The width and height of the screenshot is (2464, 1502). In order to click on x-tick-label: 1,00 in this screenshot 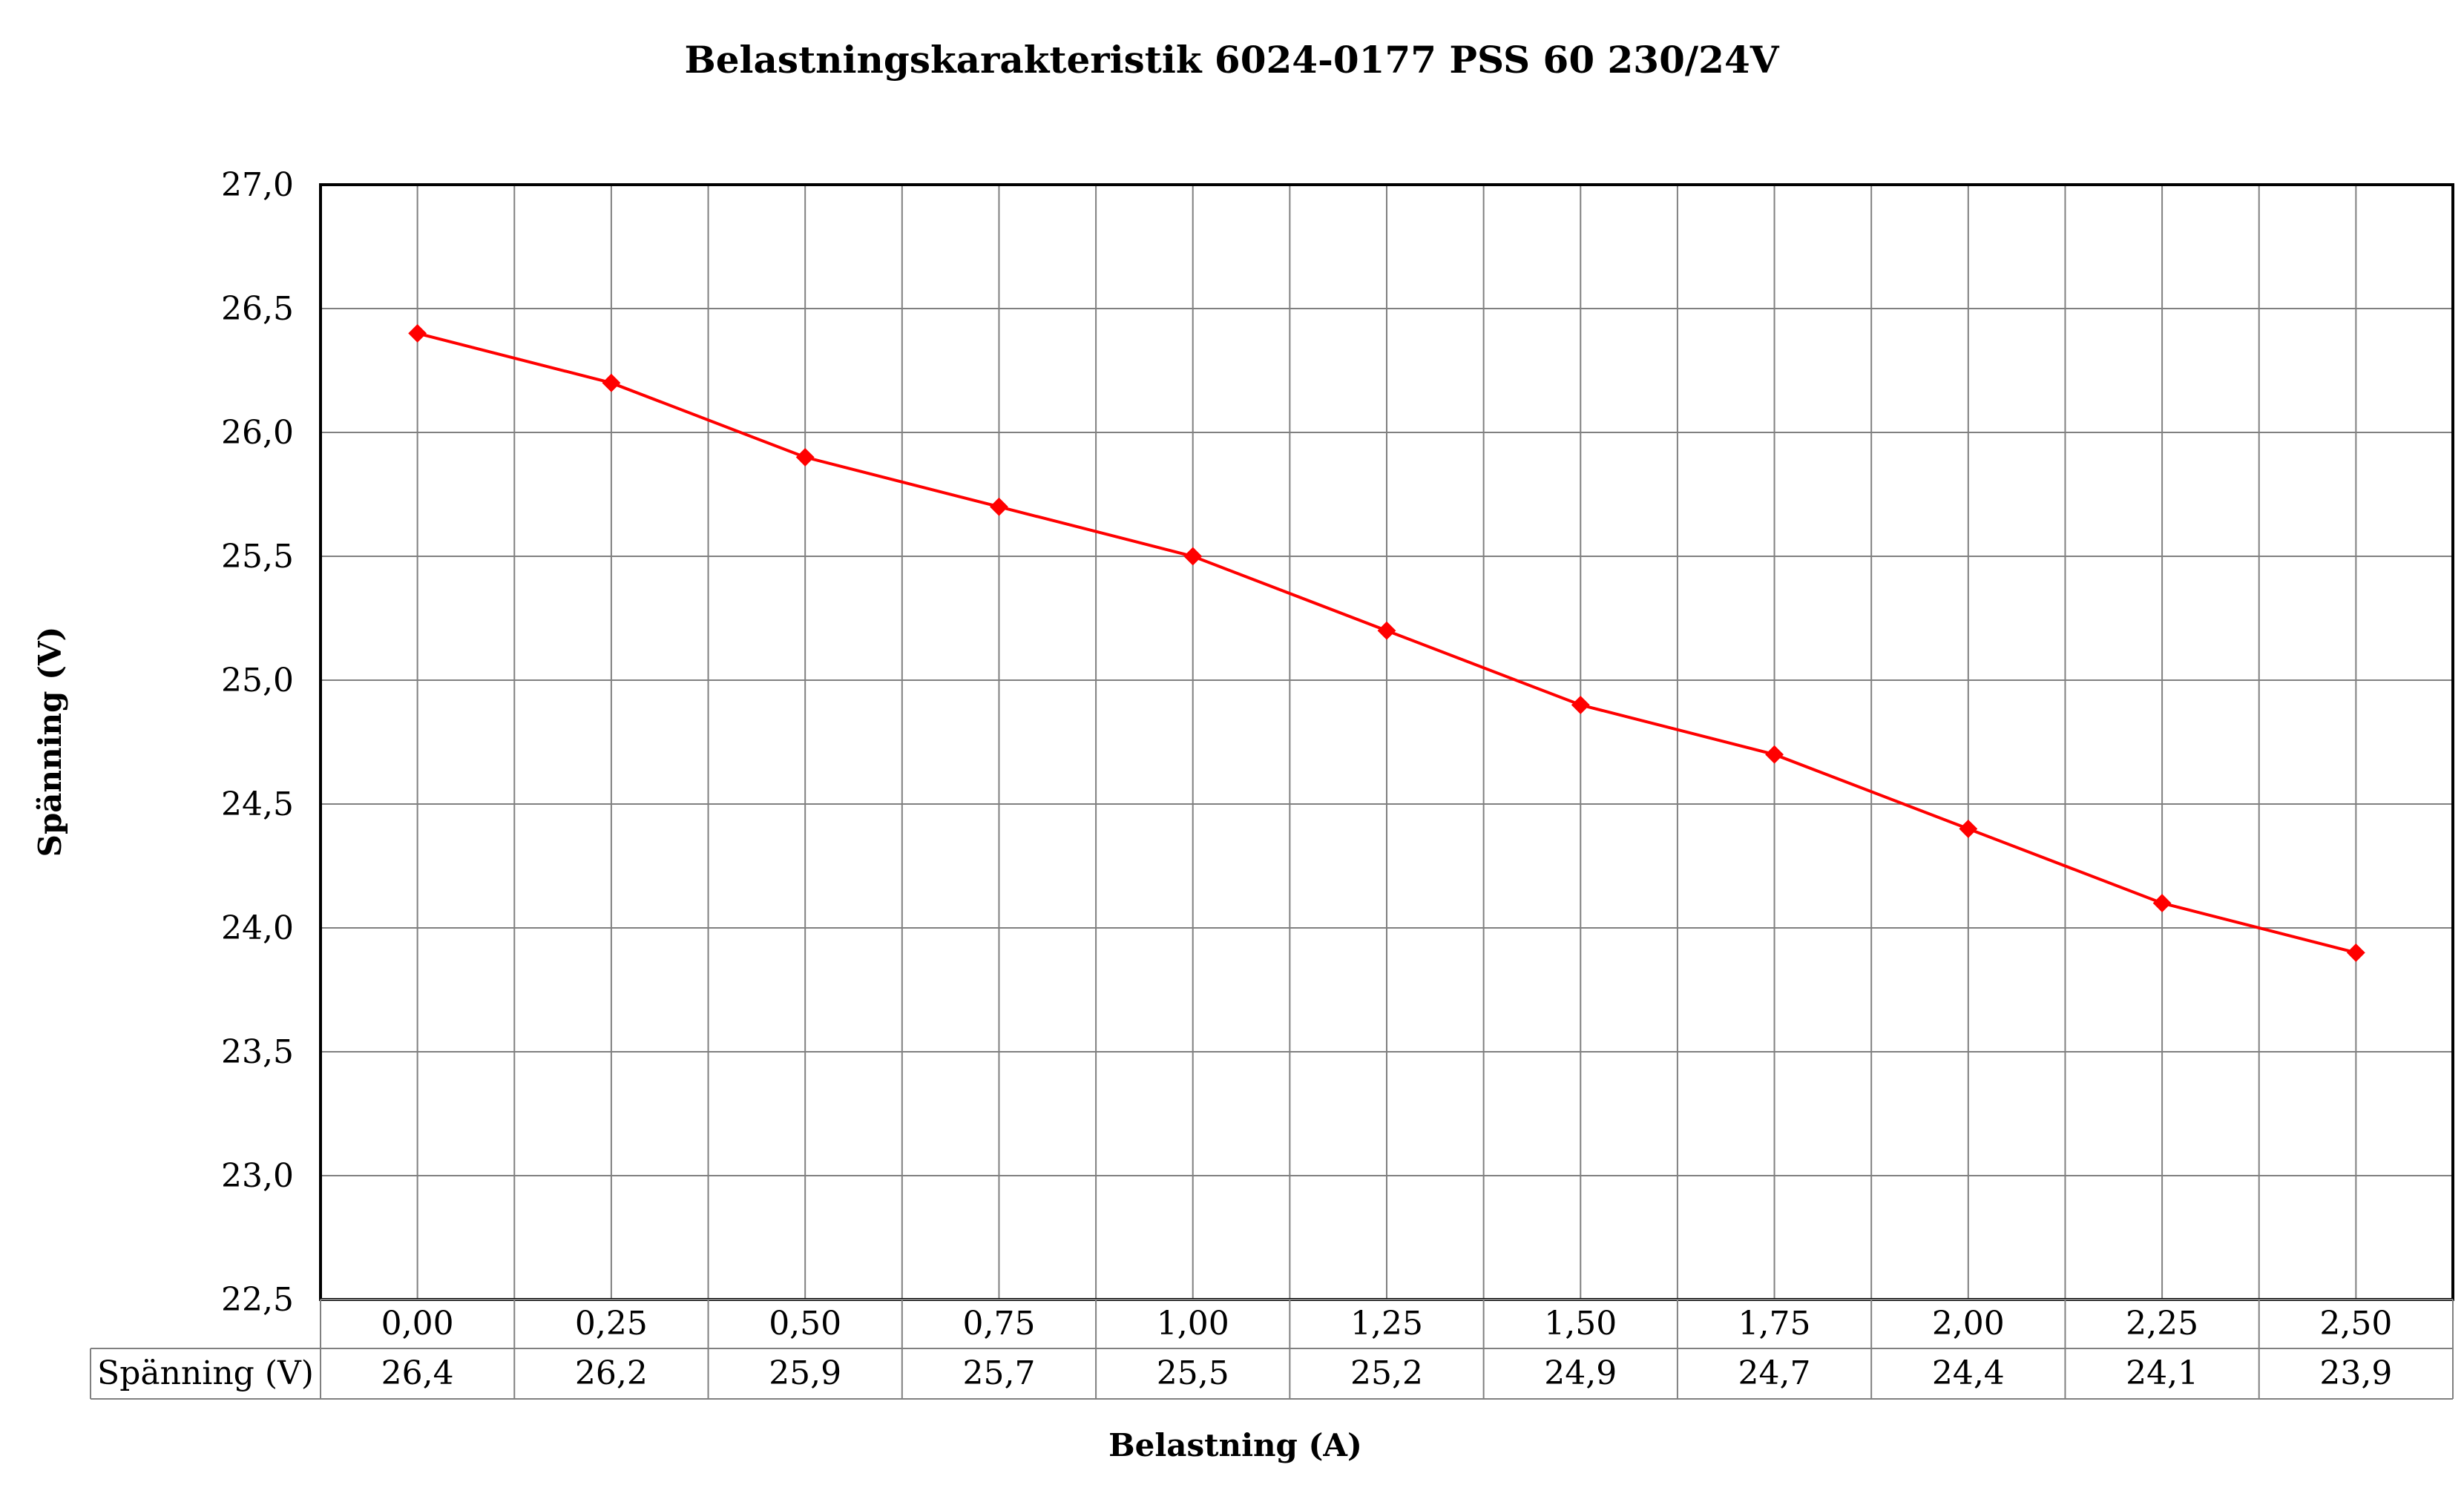, I will do `click(1193, 1324)`.